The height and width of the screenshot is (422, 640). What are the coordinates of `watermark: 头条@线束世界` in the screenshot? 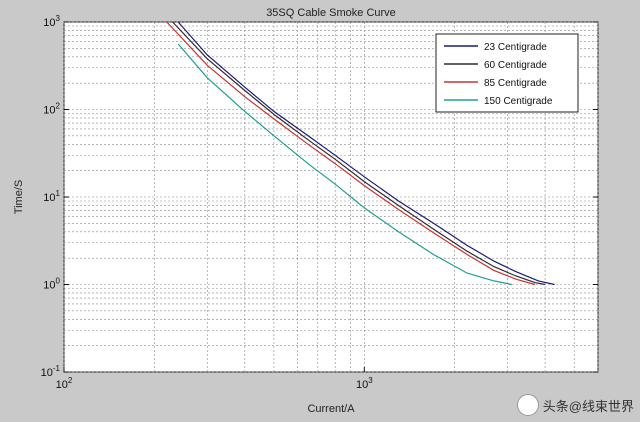 It's located at (575, 405).